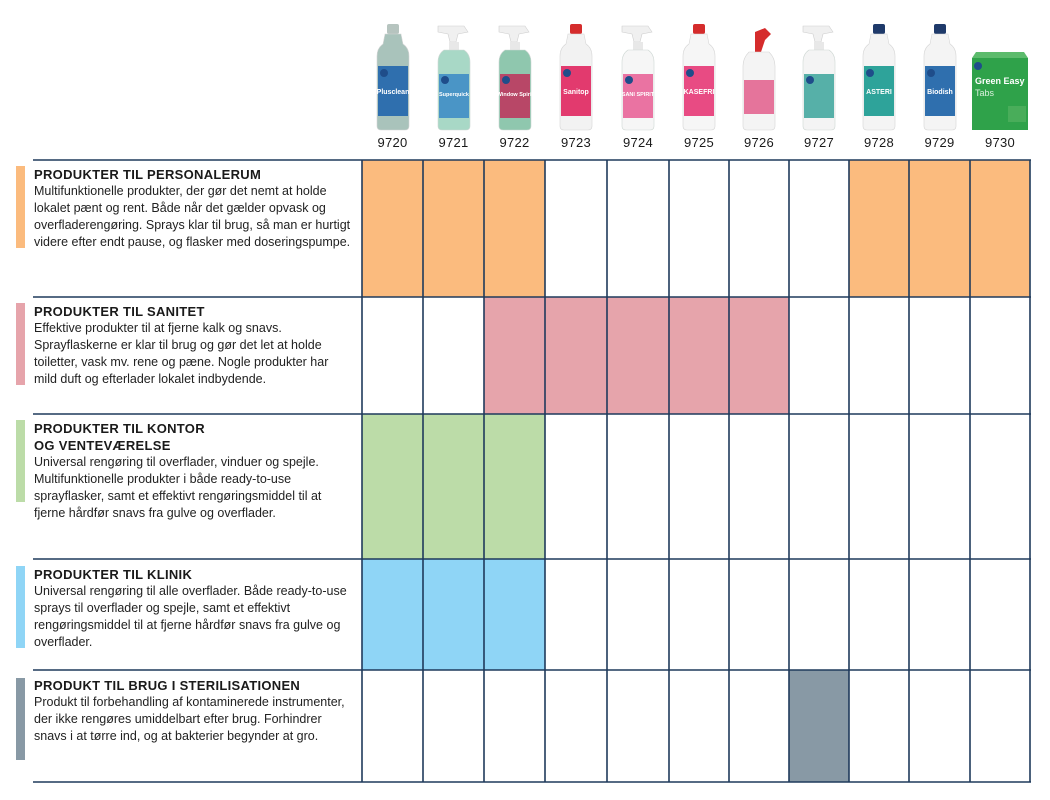 The height and width of the screenshot is (800, 1050). I want to click on product-label-9729: Biodish, so click(940, 92).